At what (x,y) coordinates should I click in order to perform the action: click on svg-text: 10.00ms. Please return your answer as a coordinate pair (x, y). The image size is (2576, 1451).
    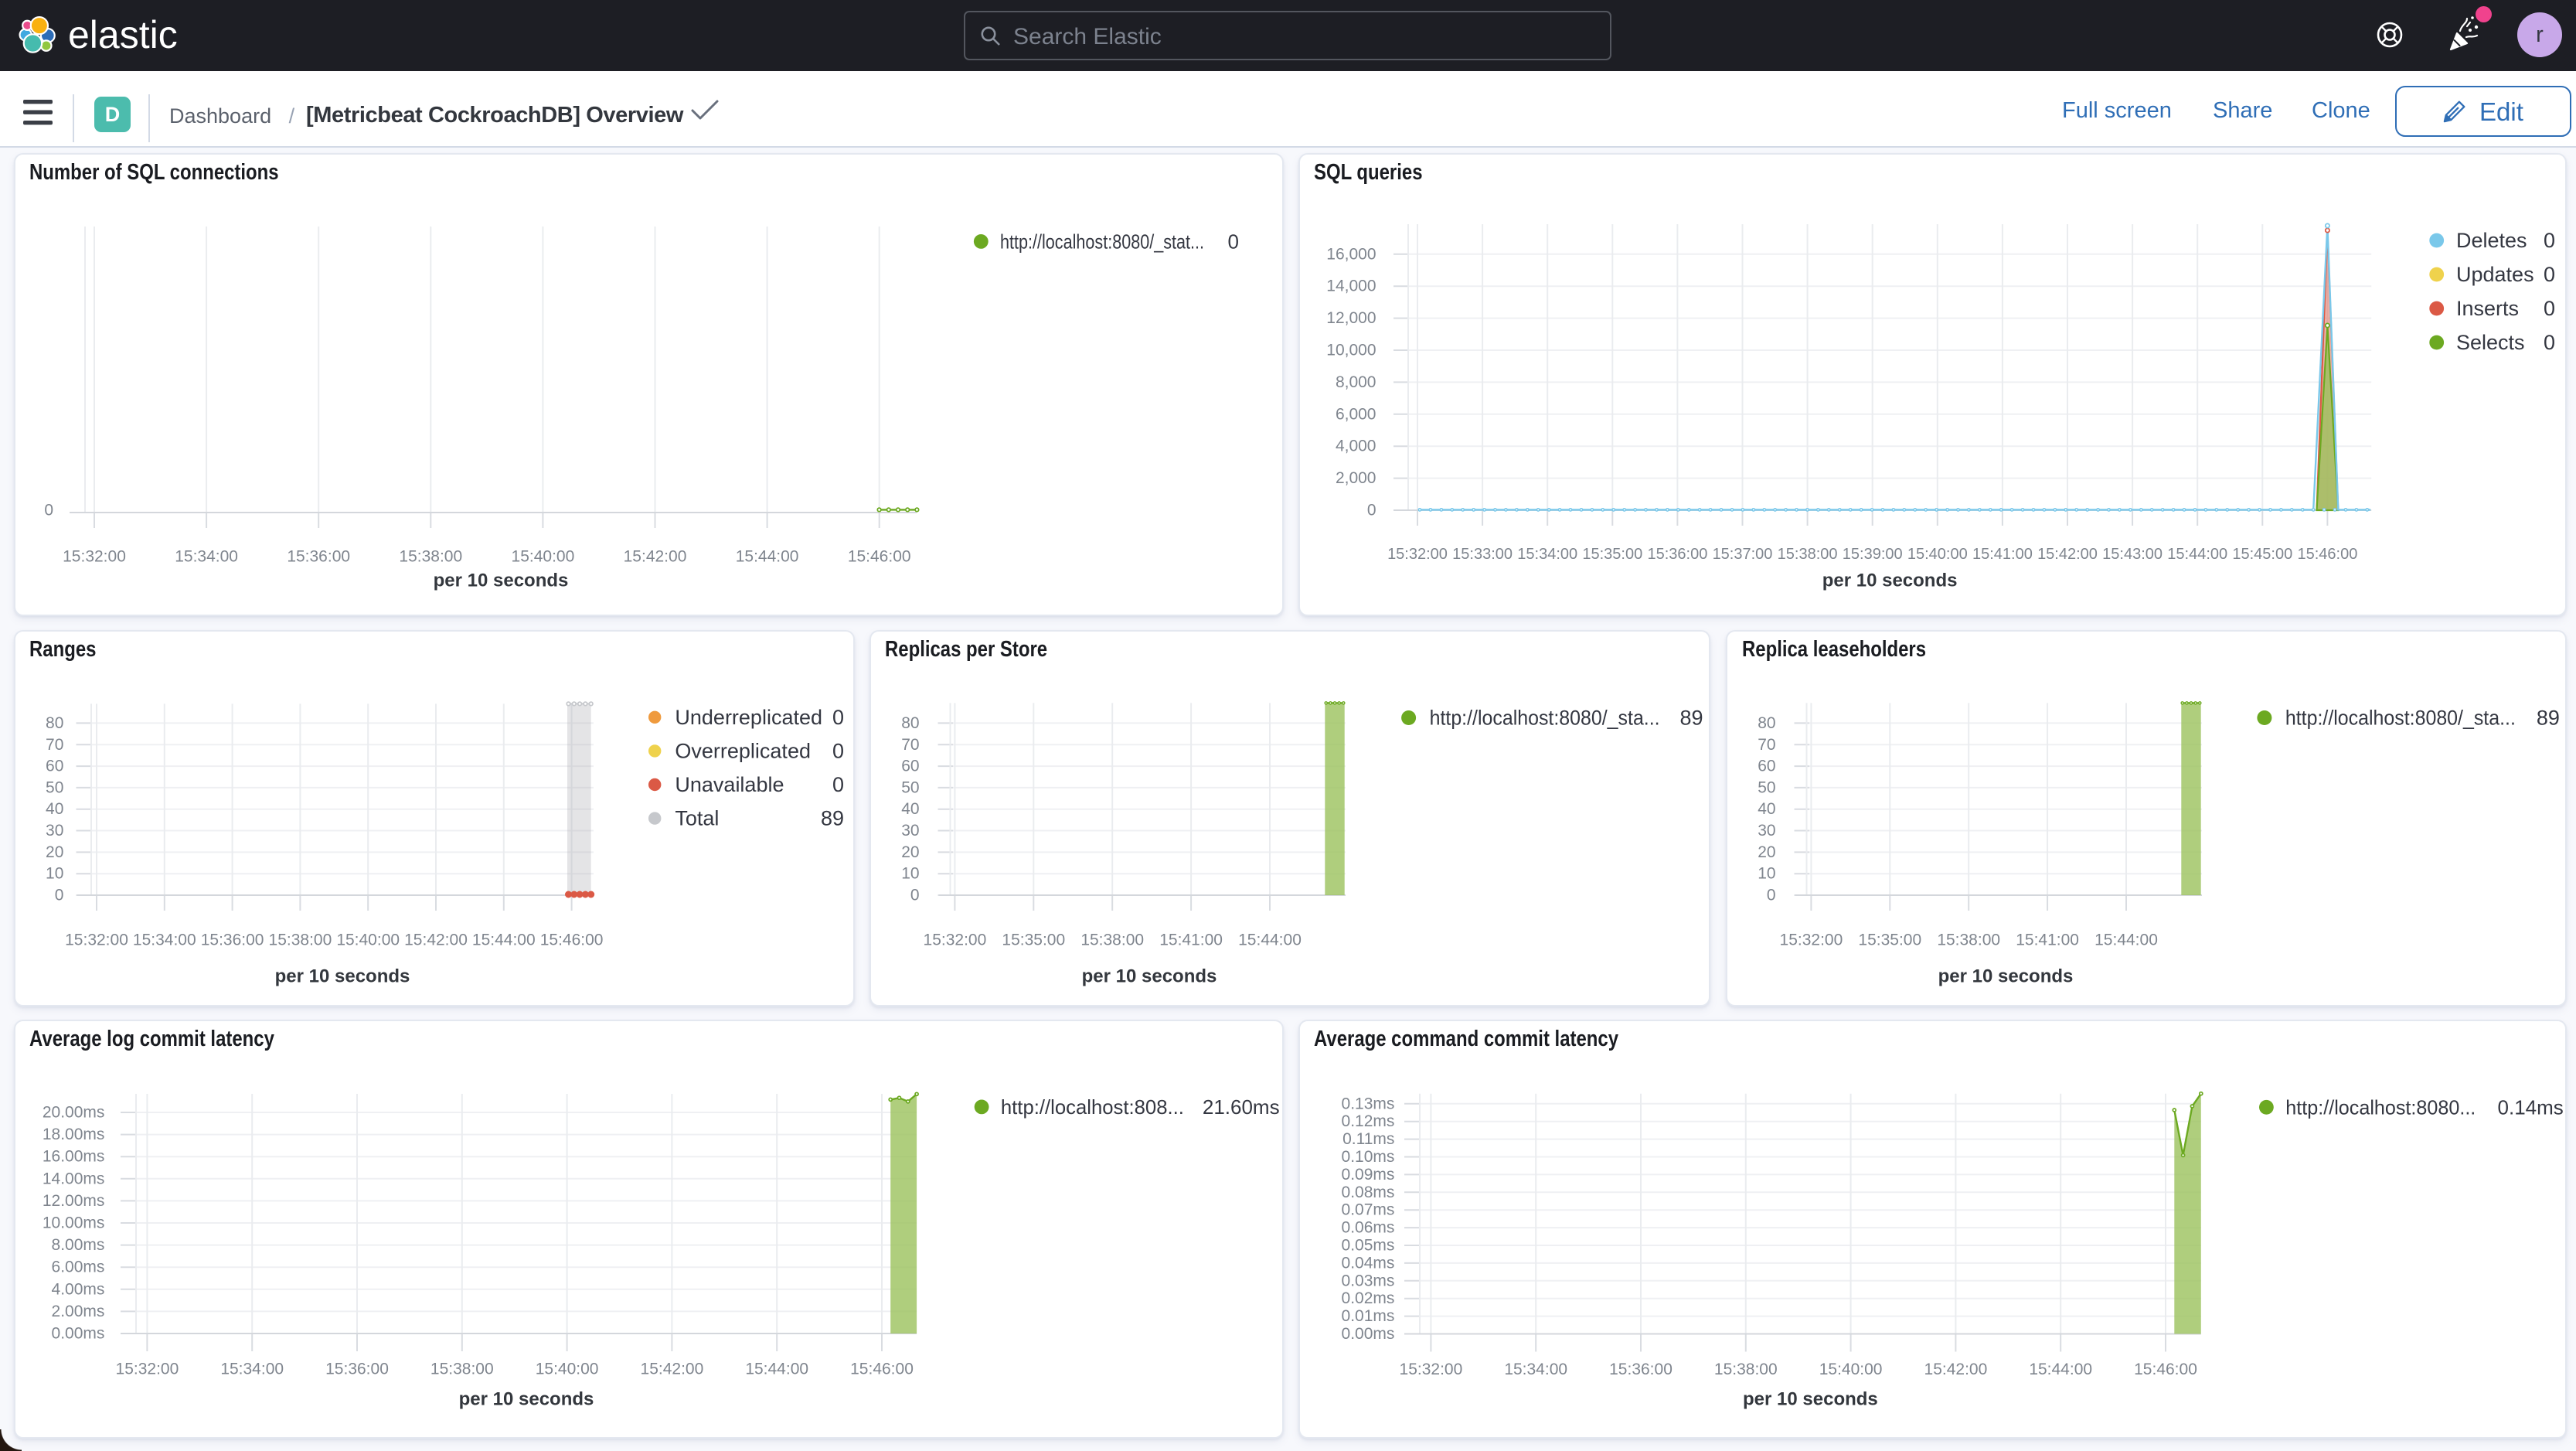
    Looking at the image, I should click on (74, 1223).